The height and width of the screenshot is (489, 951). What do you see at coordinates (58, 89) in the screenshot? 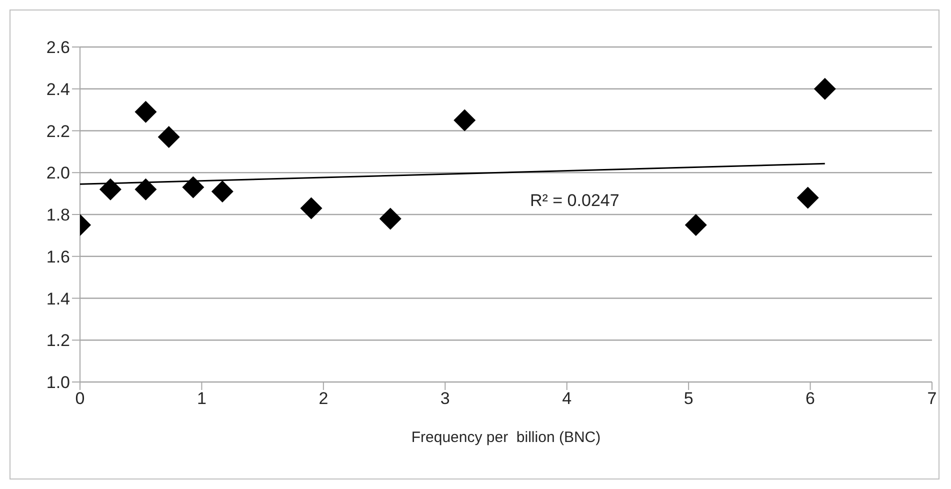
I see `y-tick-label: 2.4` at bounding box center [58, 89].